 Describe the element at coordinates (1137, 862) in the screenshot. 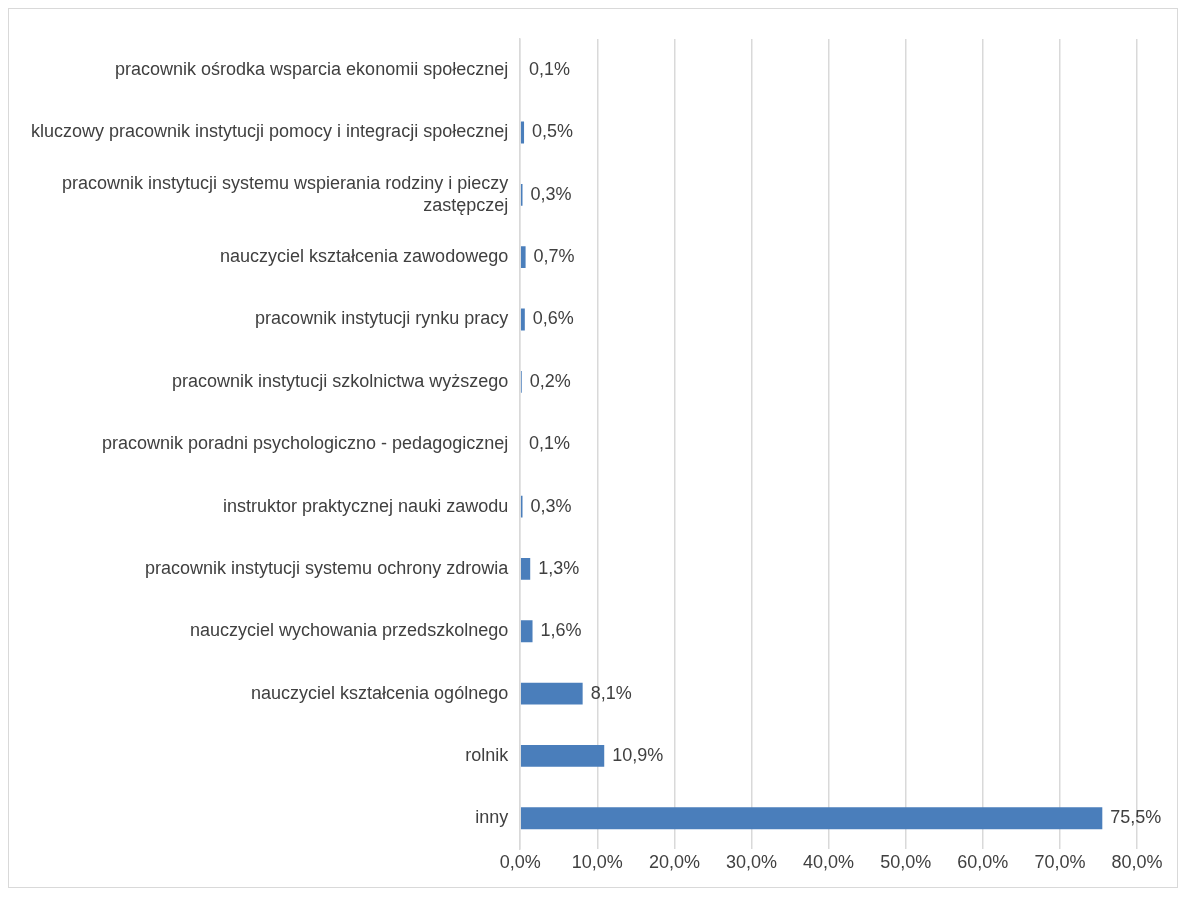

I see `x-tick-label: 80,0%` at that location.